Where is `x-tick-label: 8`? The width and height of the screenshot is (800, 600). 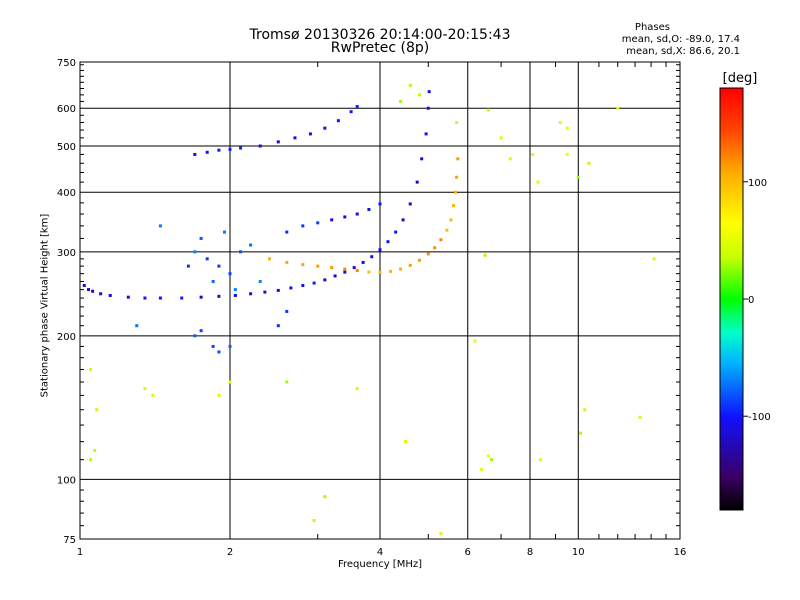 x-tick-label: 8 is located at coordinates (530, 552).